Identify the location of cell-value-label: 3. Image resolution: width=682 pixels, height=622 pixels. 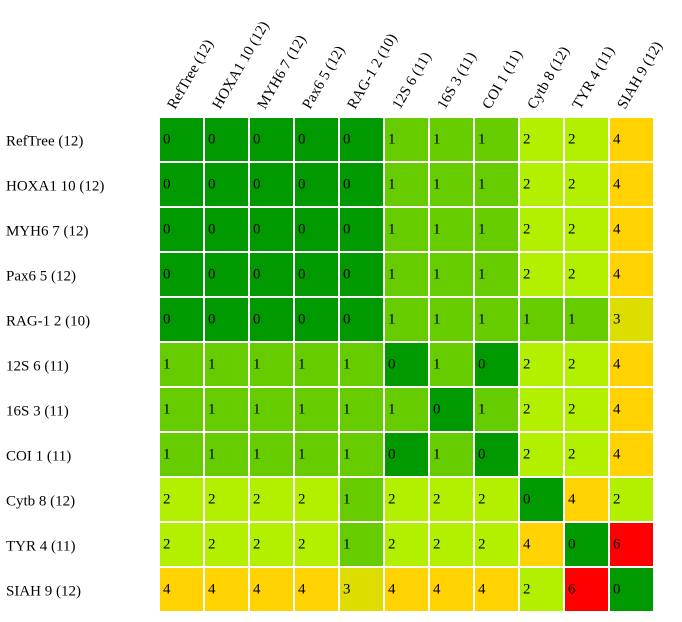
(617, 320).